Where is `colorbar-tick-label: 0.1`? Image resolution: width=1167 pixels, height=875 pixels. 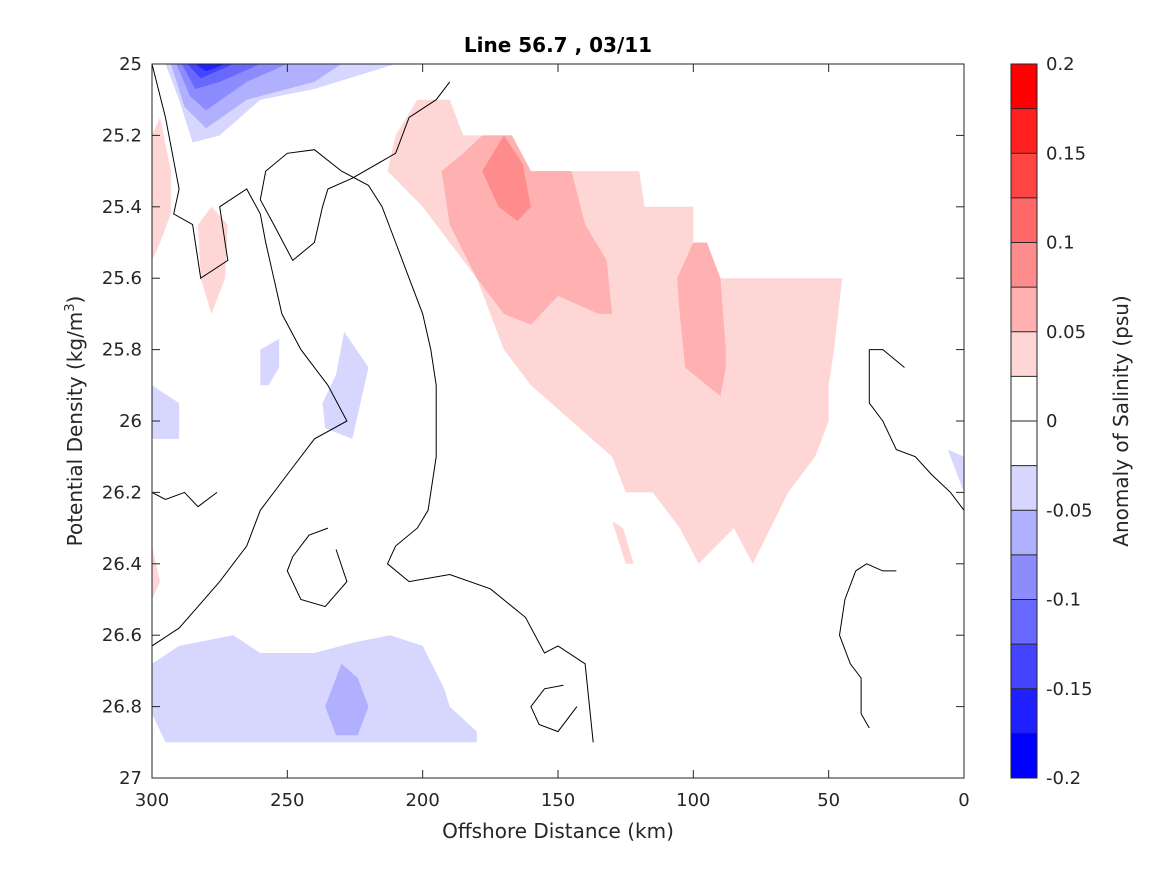 colorbar-tick-label: 0.1 is located at coordinates (1060, 243).